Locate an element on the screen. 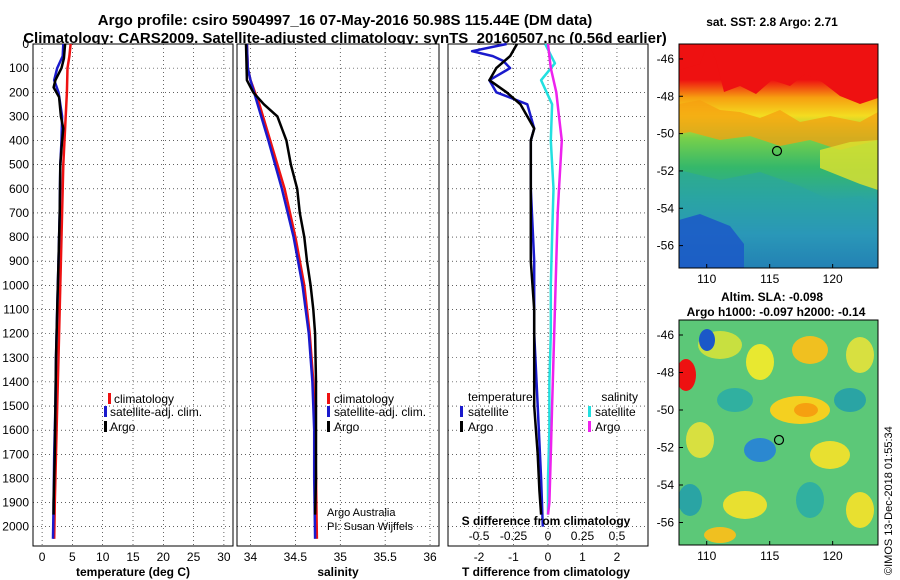  salinity-axis-label: salinity is located at coordinates (338, 572).